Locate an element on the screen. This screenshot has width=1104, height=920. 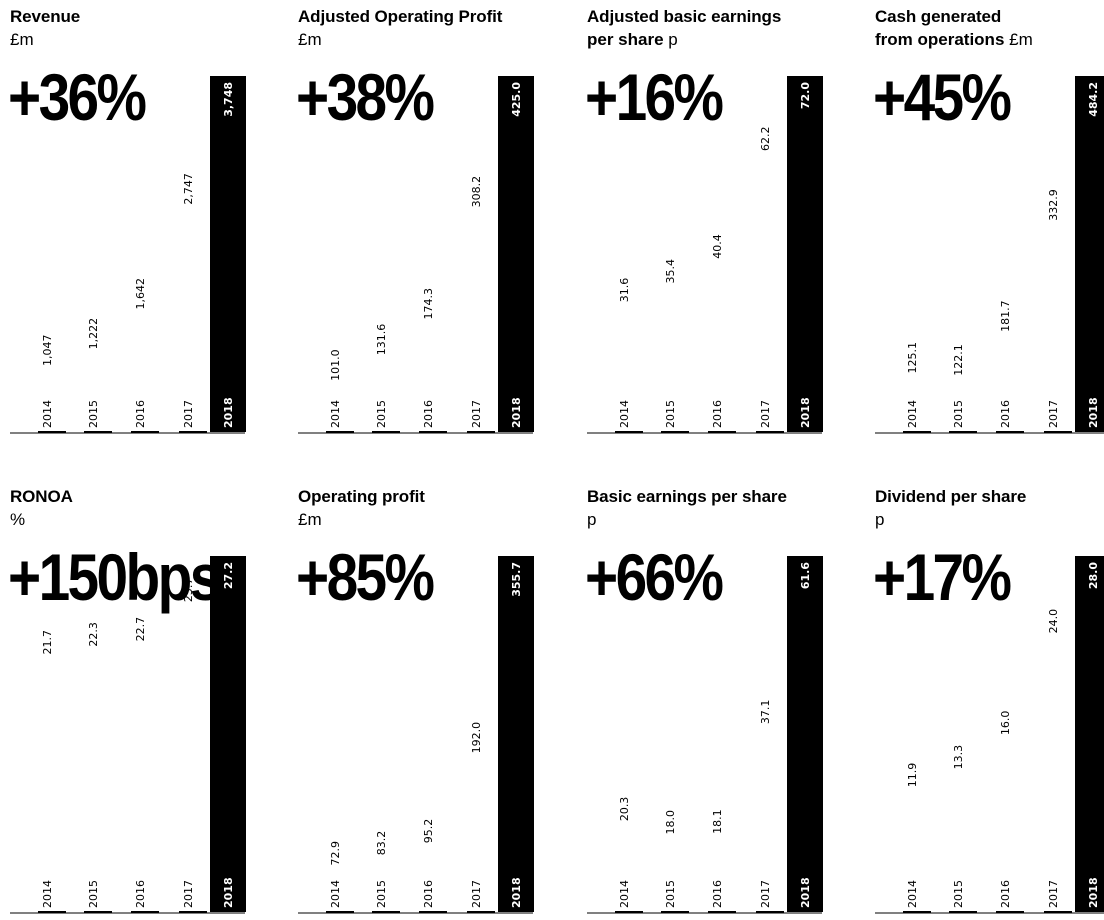
value-label-2014: 72.9 is located at coordinates (335, 853).